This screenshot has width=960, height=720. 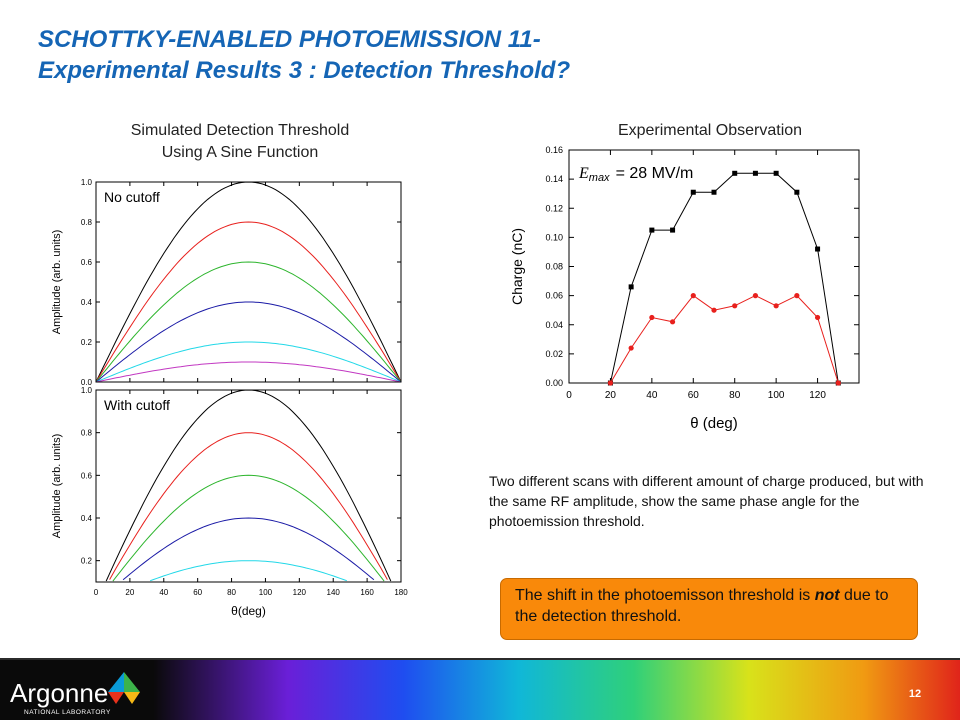 I want to click on y-tick-label: 0.08, so click(x=554, y=267).